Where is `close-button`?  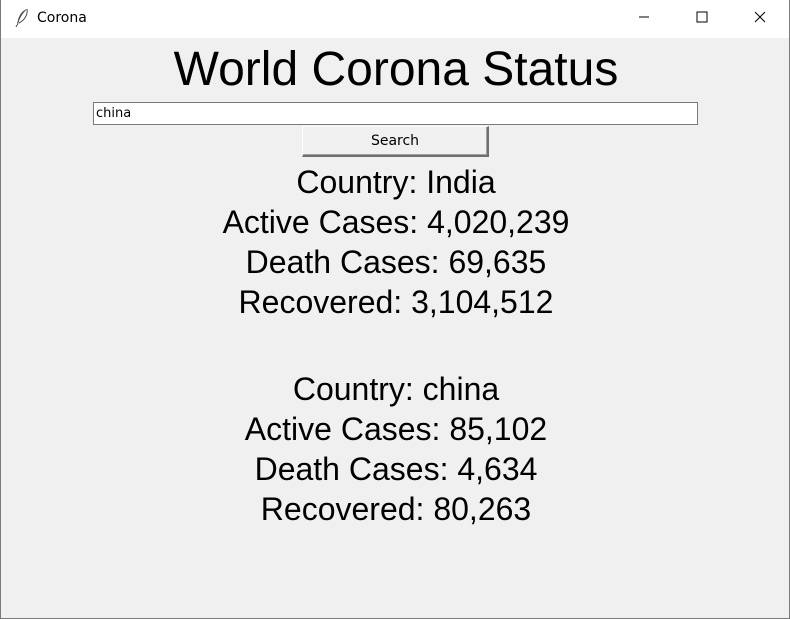 close-button is located at coordinates (760, 19).